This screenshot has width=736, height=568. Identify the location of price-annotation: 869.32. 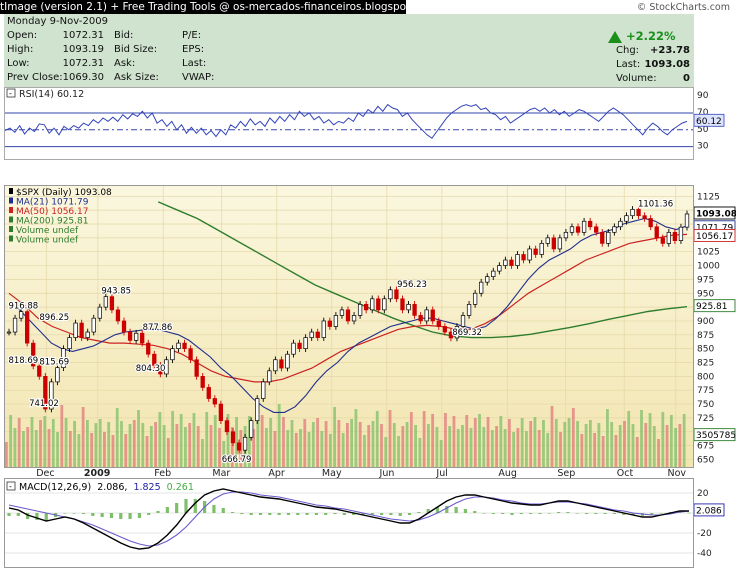
(467, 333).